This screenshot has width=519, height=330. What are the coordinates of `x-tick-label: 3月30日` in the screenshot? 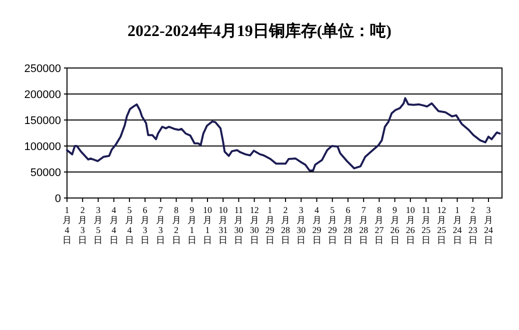 It's located at (301, 225).